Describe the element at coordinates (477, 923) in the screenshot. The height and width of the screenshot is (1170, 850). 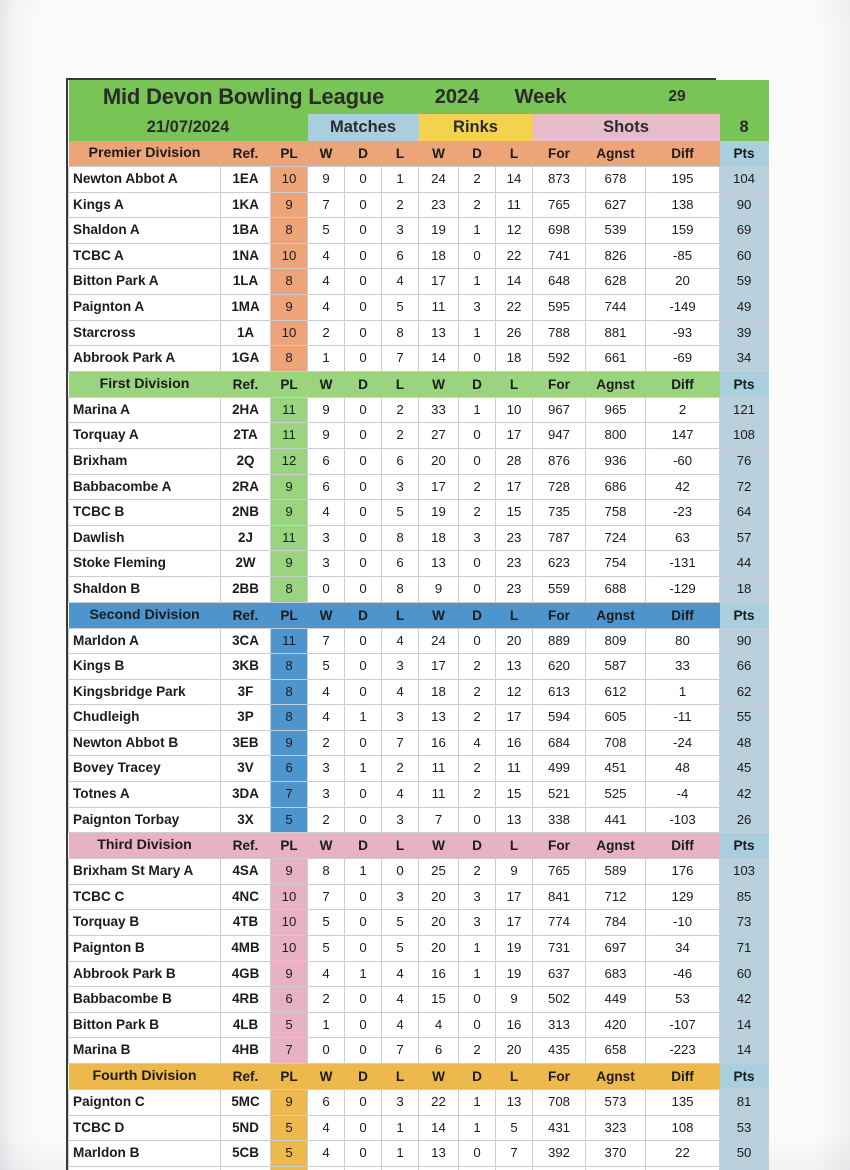
I see `rinks-drawn: 3` at that location.